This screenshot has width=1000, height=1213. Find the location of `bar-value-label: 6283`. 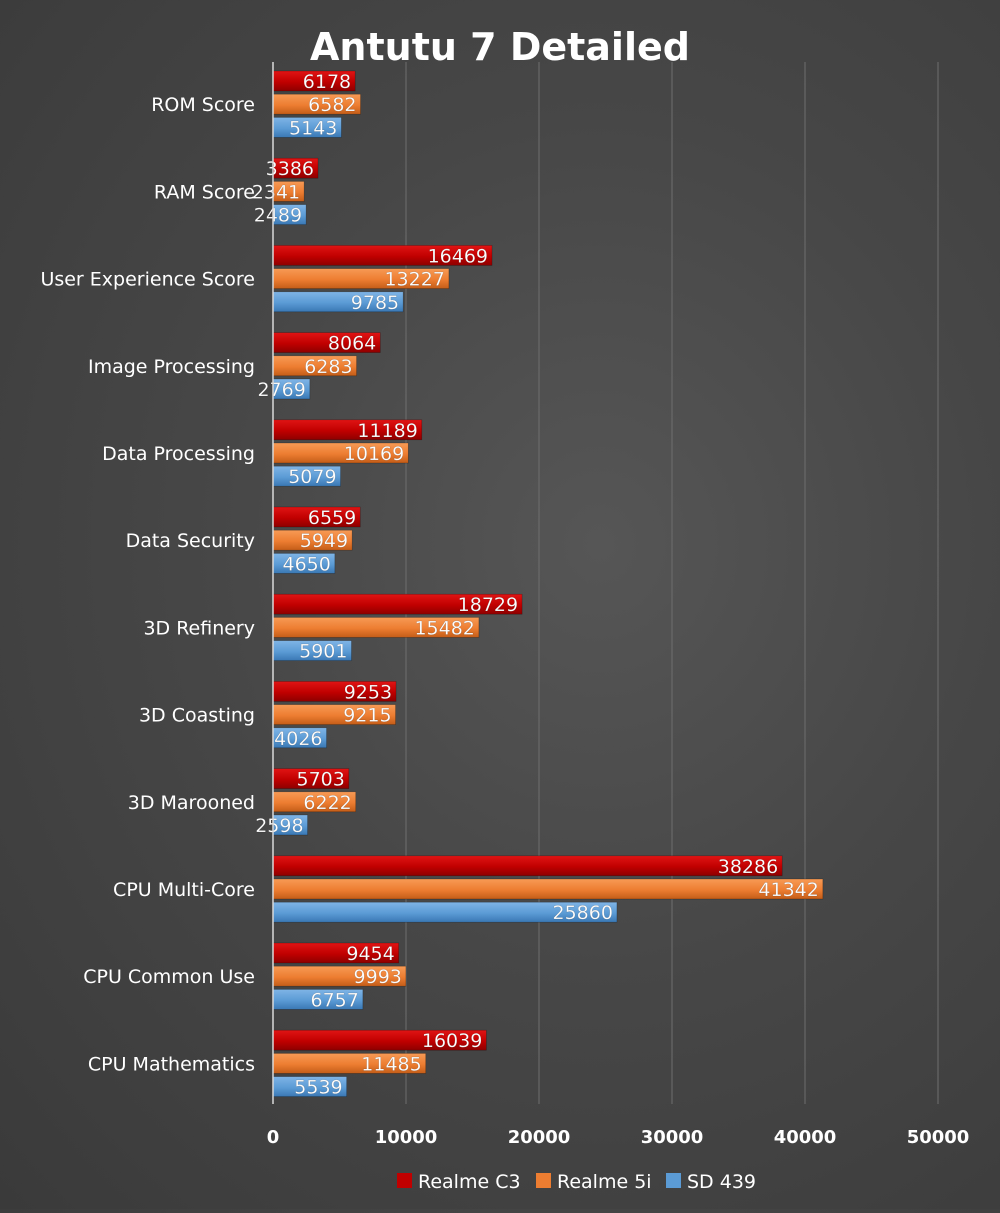

bar-value-label: 6283 is located at coordinates (328, 367).